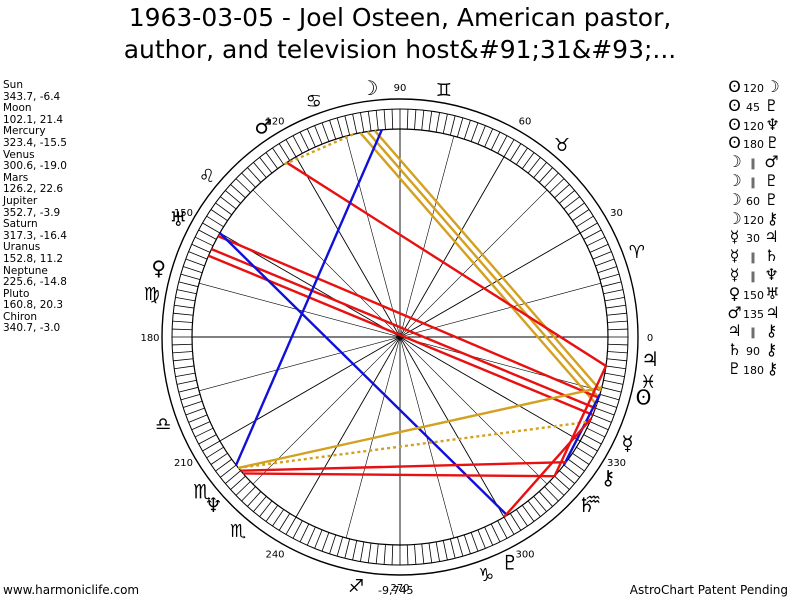 This screenshot has height=600, width=800. I want to click on degree-label: 150, so click(183, 213).